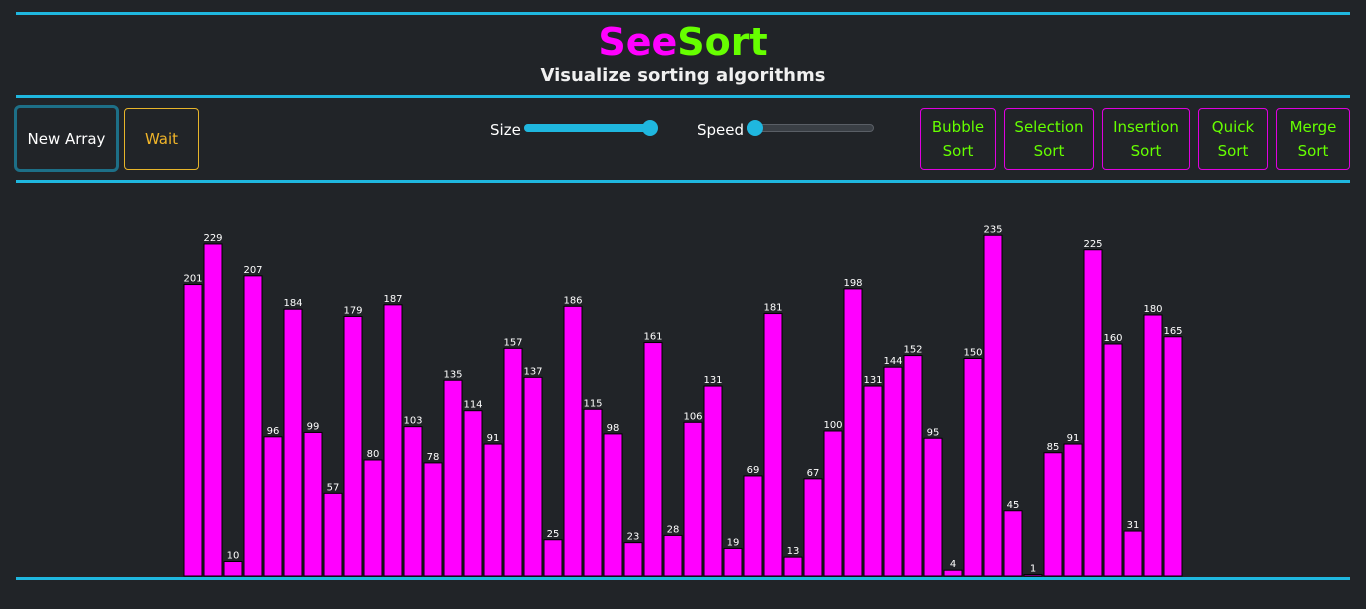 Image resolution: width=1366 pixels, height=609 pixels. I want to click on merge-sort-button: Merge Sort, so click(1313, 139).